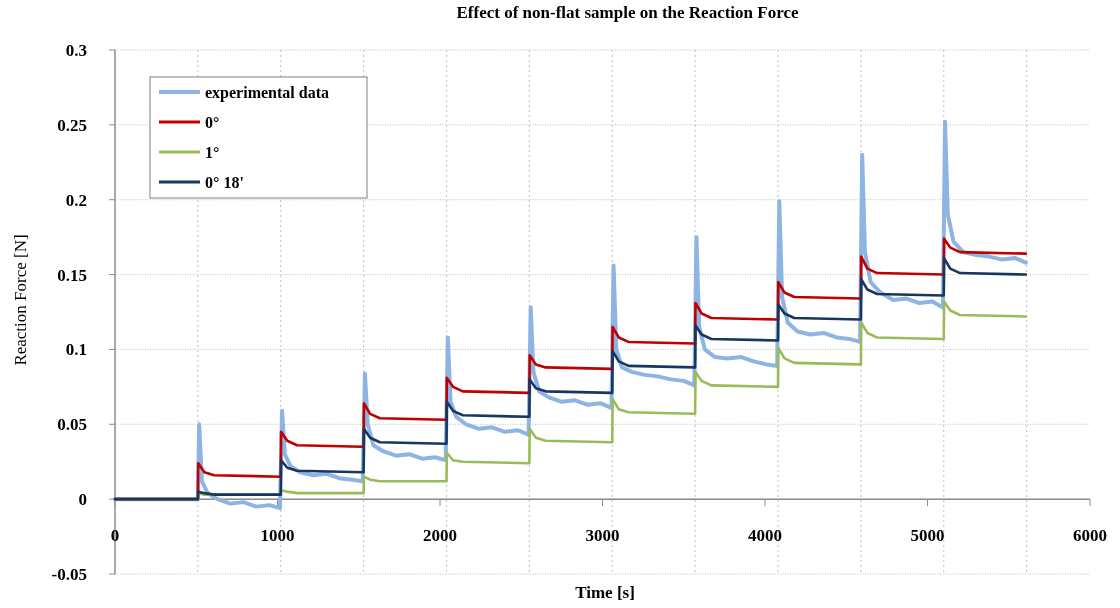 This screenshot has width=1120, height=608. What do you see at coordinates (627, 12) in the screenshot?
I see `chart-title: Effect of non-flat sample on the Reaction Force` at bounding box center [627, 12].